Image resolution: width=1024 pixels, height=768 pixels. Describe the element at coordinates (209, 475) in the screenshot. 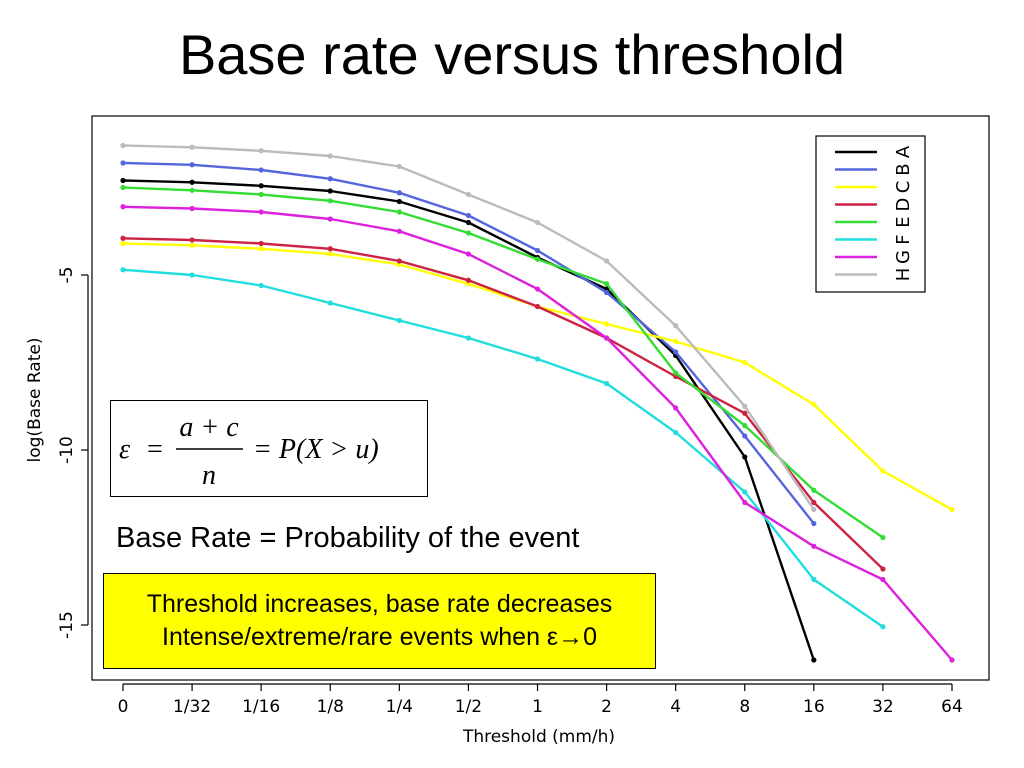

I see `formula-denominator: n` at that location.